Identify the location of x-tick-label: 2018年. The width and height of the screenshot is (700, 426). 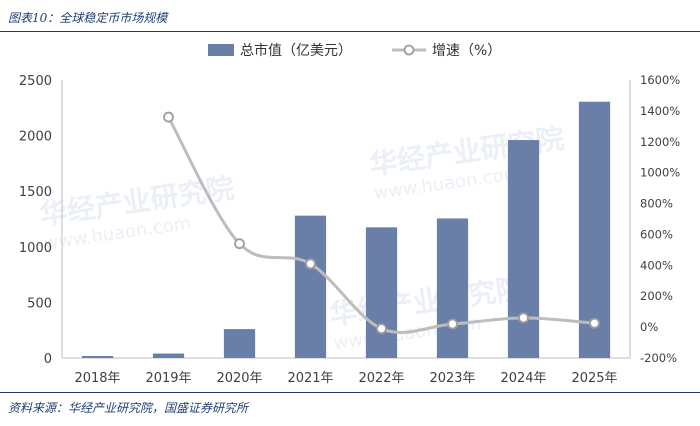
(97, 378).